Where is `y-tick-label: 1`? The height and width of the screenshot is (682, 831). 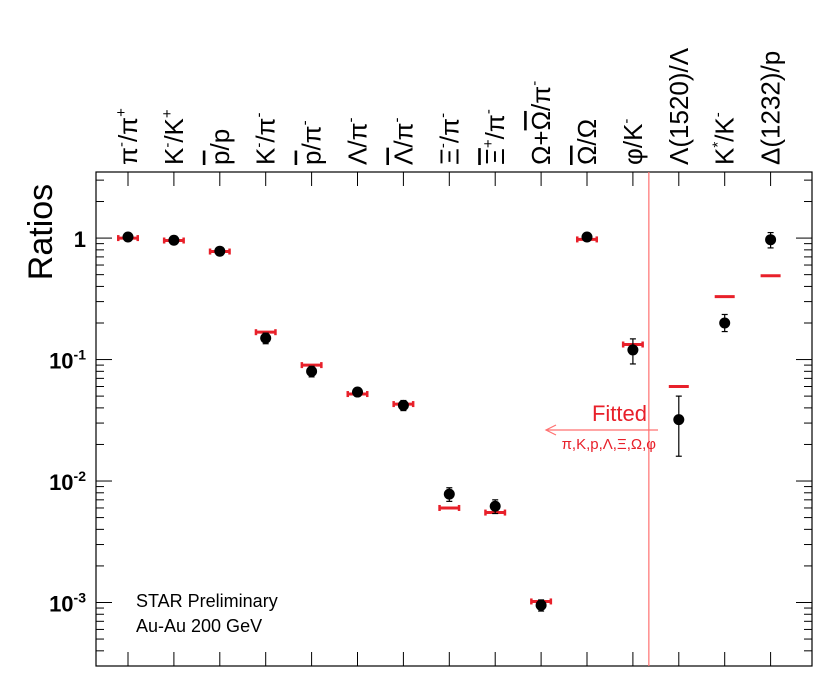
y-tick-label: 1 is located at coordinates (80, 239).